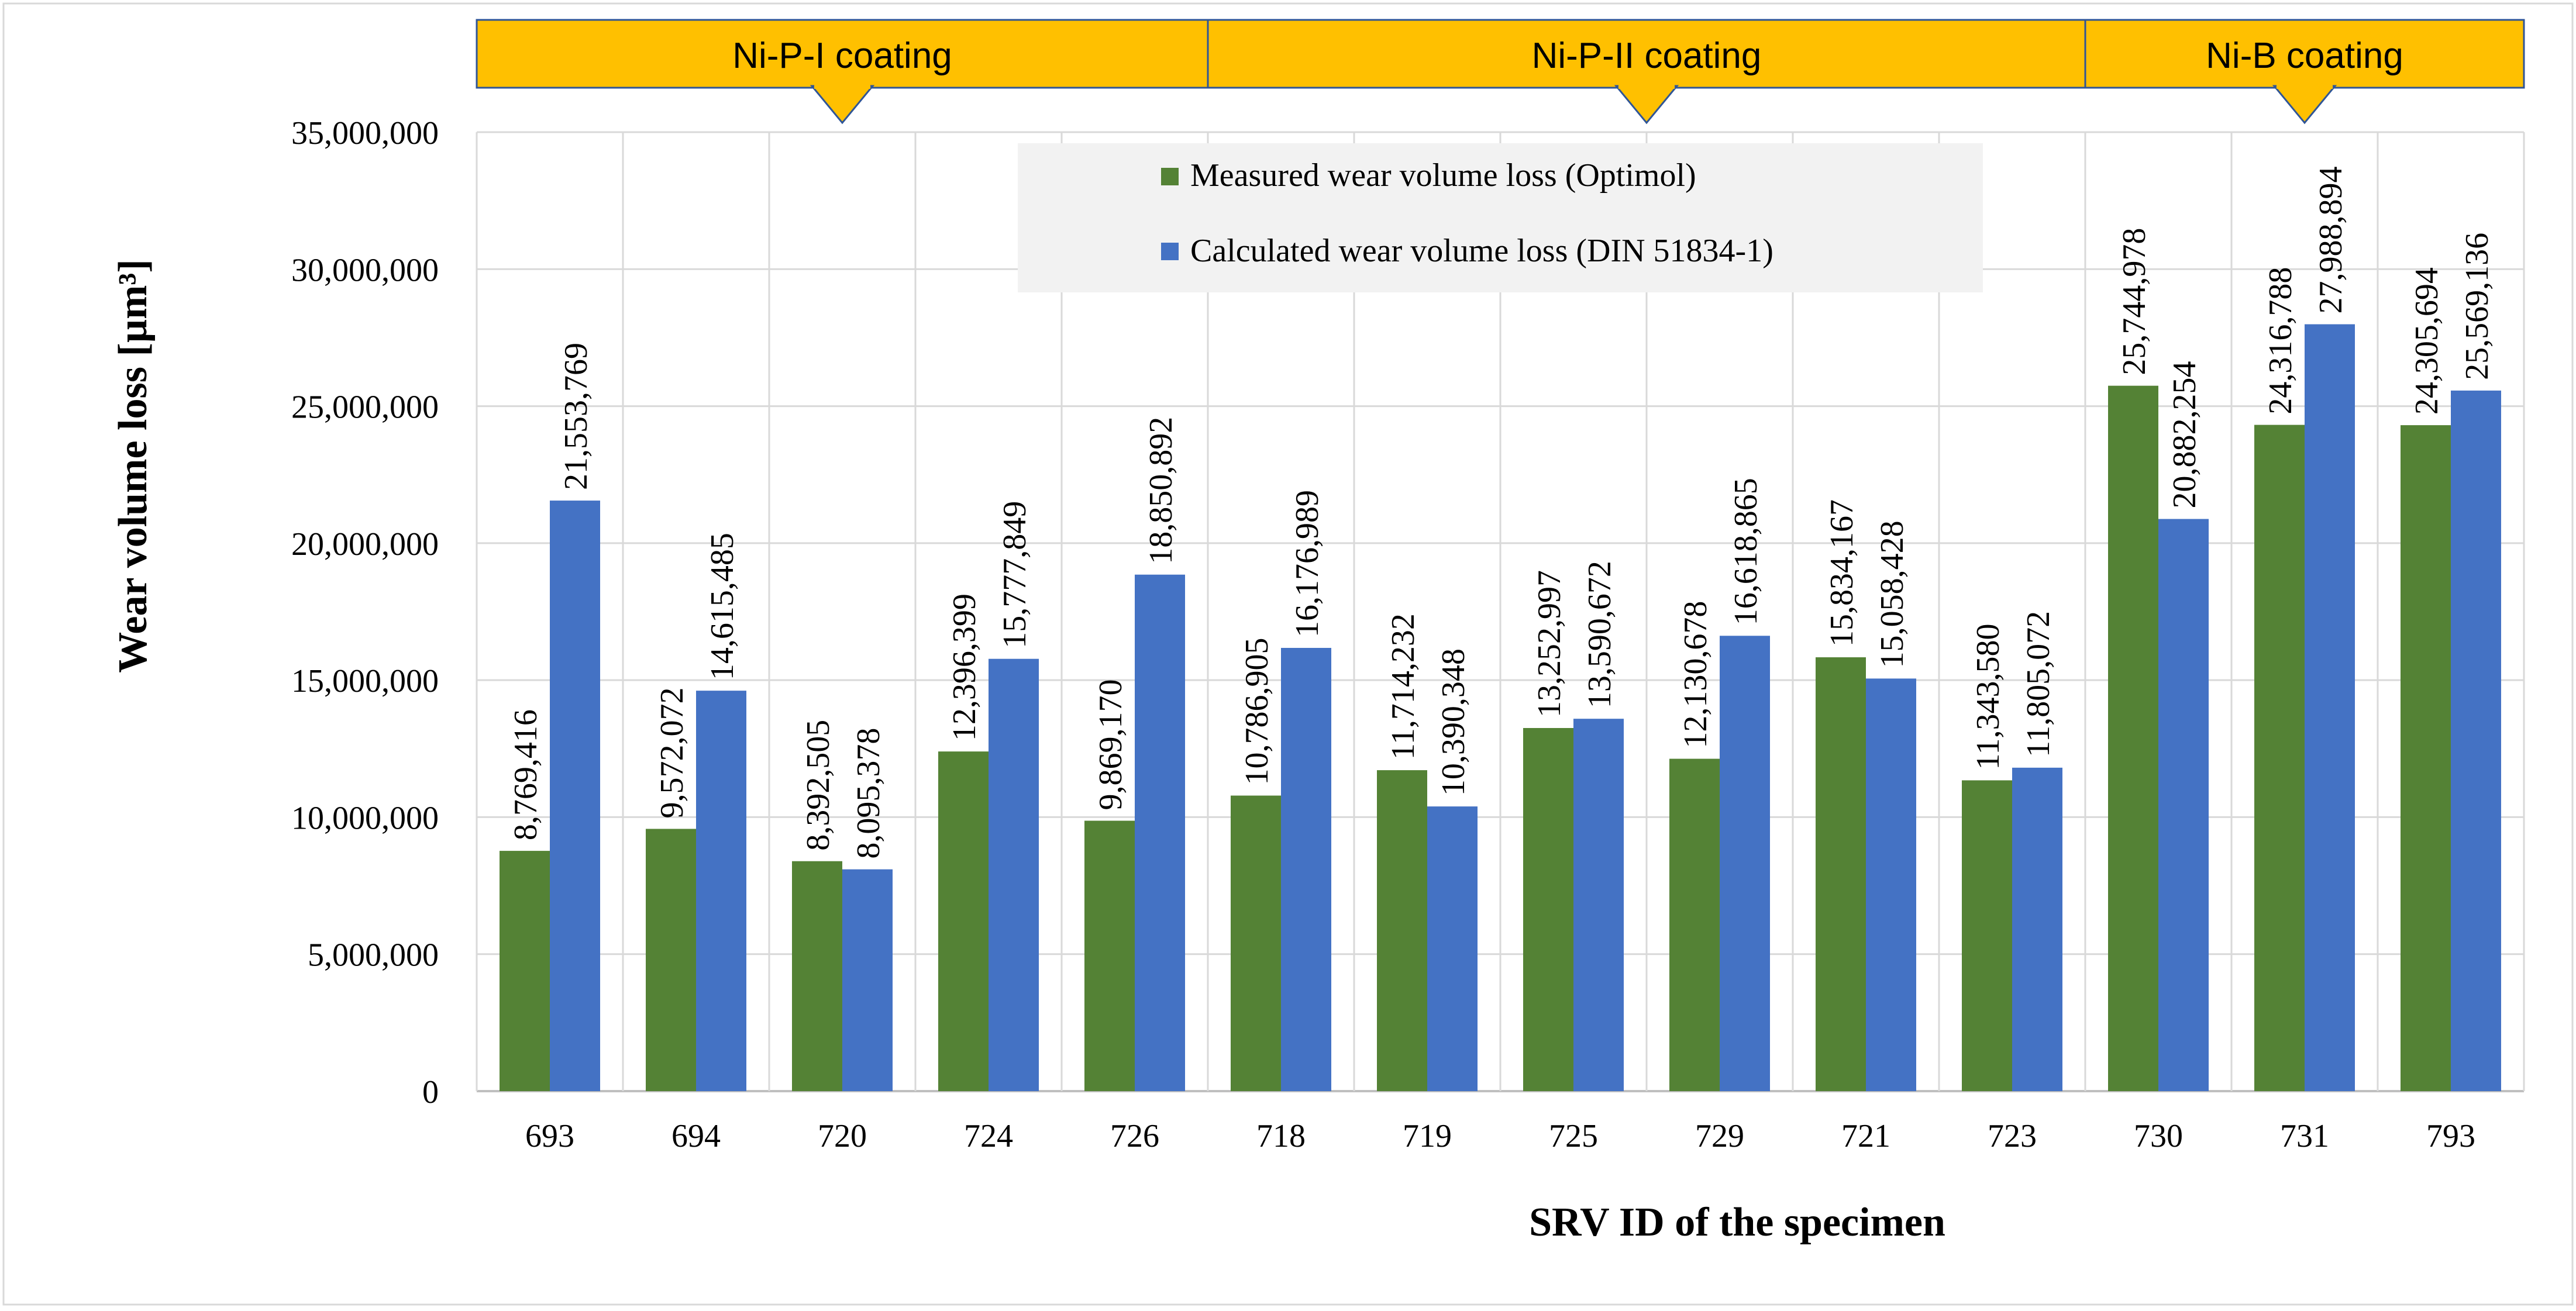 Image resolution: width=2576 pixels, height=1311 pixels. Describe the element at coordinates (964, 667) in the screenshot. I see `data-label-measured: 12,396,399` at that location.